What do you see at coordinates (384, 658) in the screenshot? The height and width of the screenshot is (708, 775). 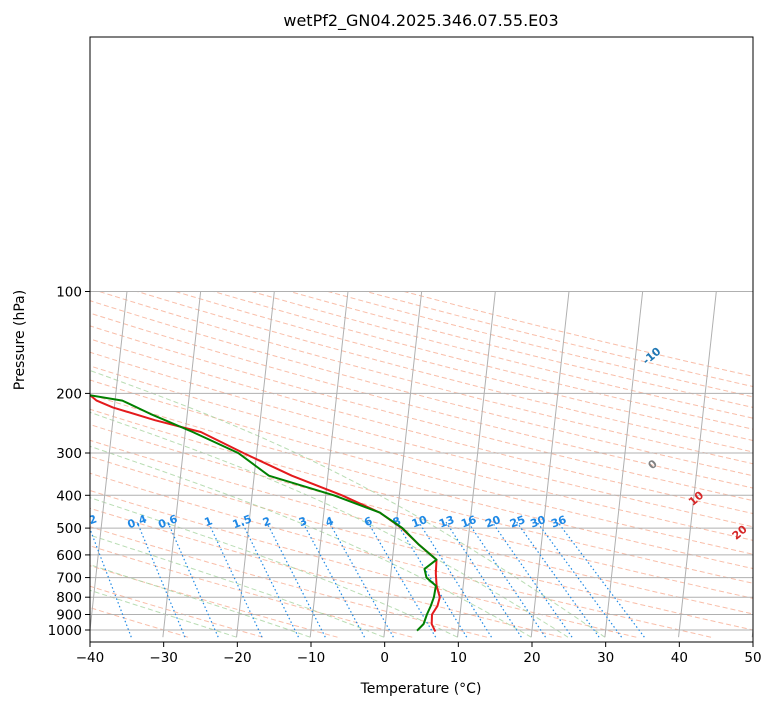 I see `x-tick-label: 0` at bounding box center [384, 658].